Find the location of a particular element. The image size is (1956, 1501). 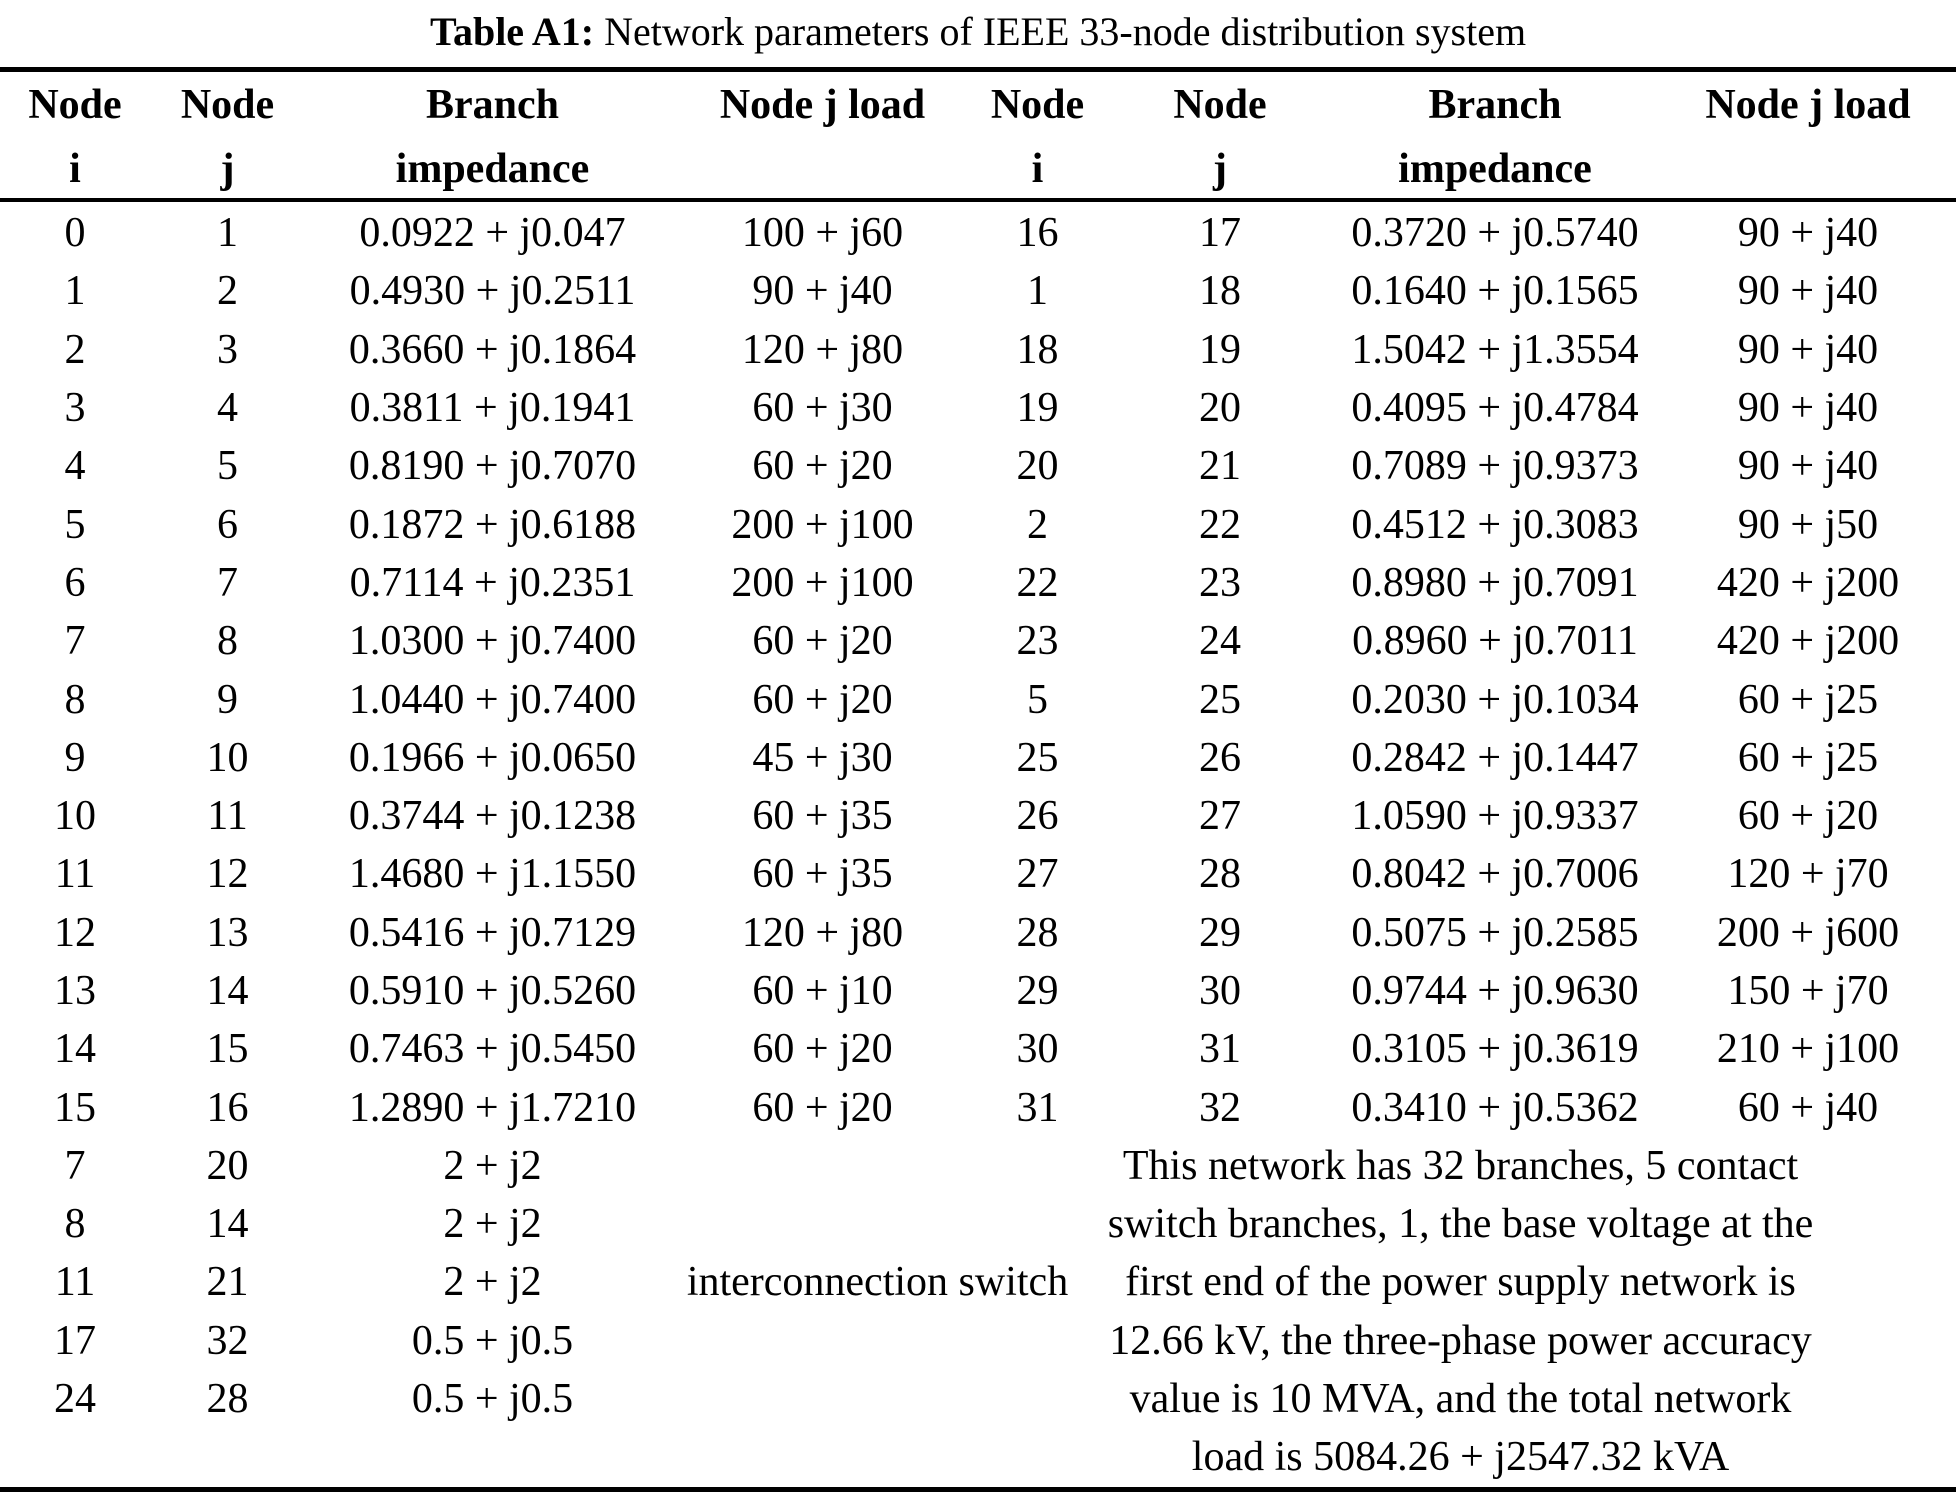

cell-node-i: 10 is located at coordinates (75, 816).